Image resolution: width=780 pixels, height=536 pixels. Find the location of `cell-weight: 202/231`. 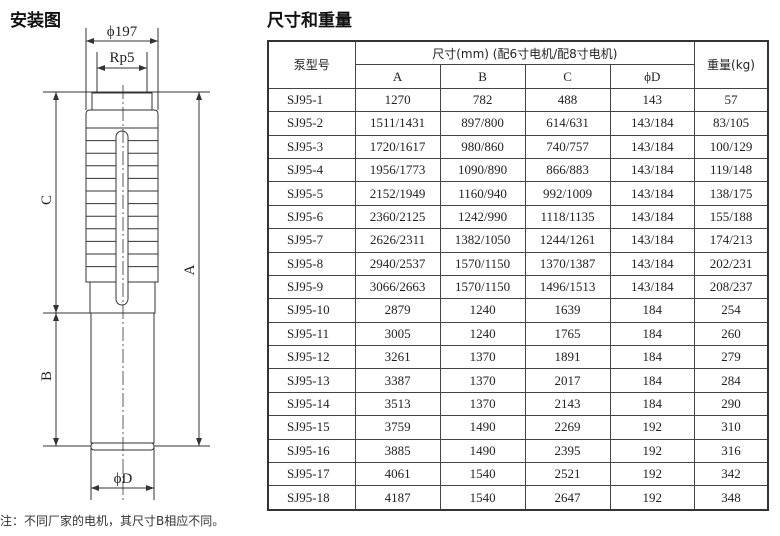

cell-weight: 202/231 is located at coordinates (731, 263).